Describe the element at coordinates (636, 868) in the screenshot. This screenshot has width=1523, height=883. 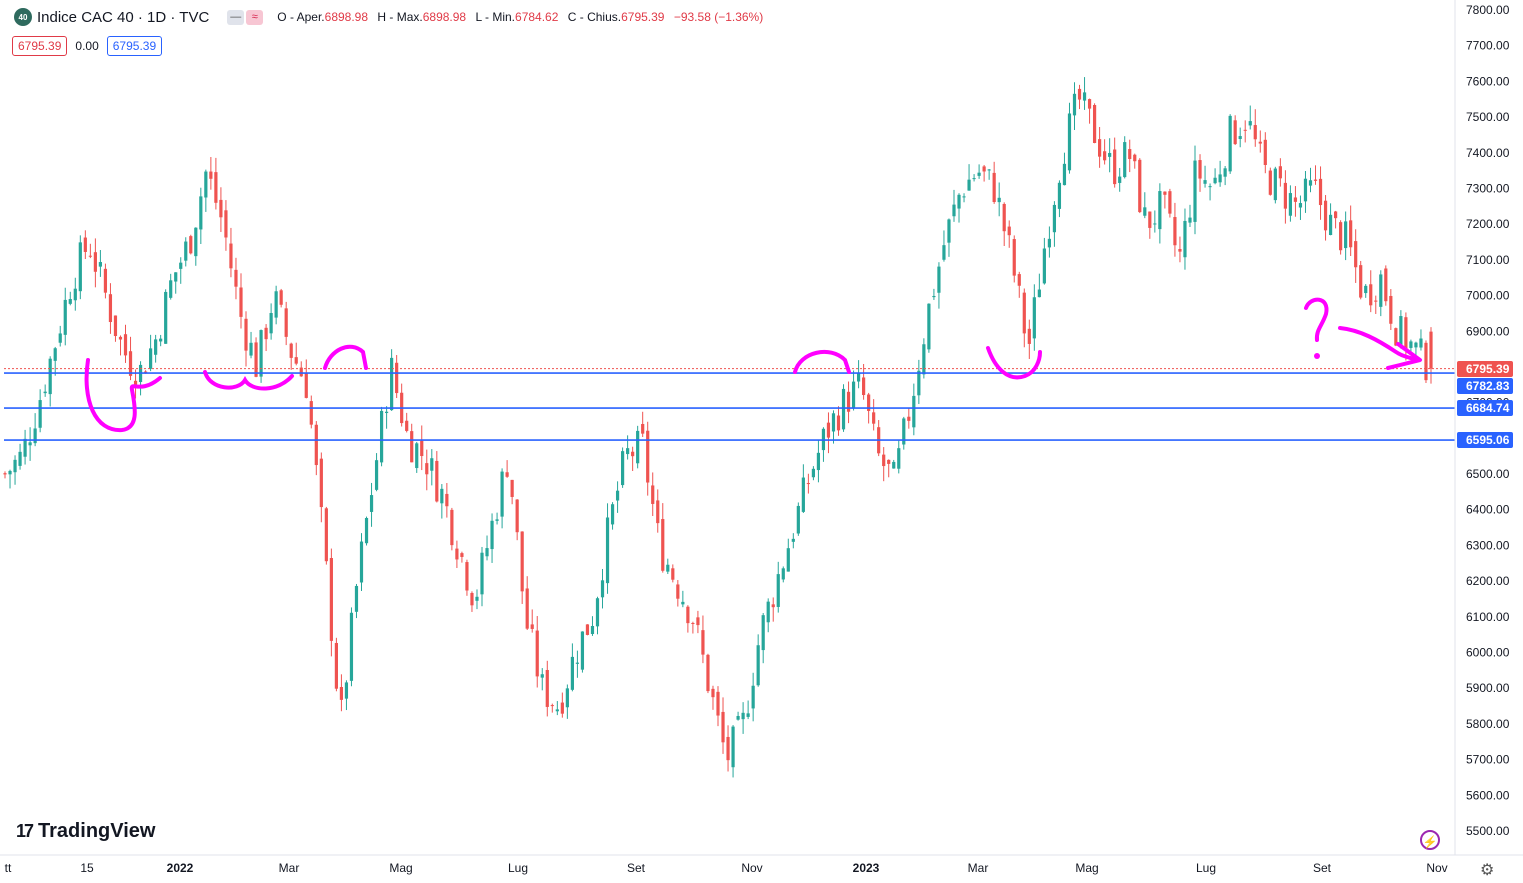
I see `x-tick-label: Set` at that location.